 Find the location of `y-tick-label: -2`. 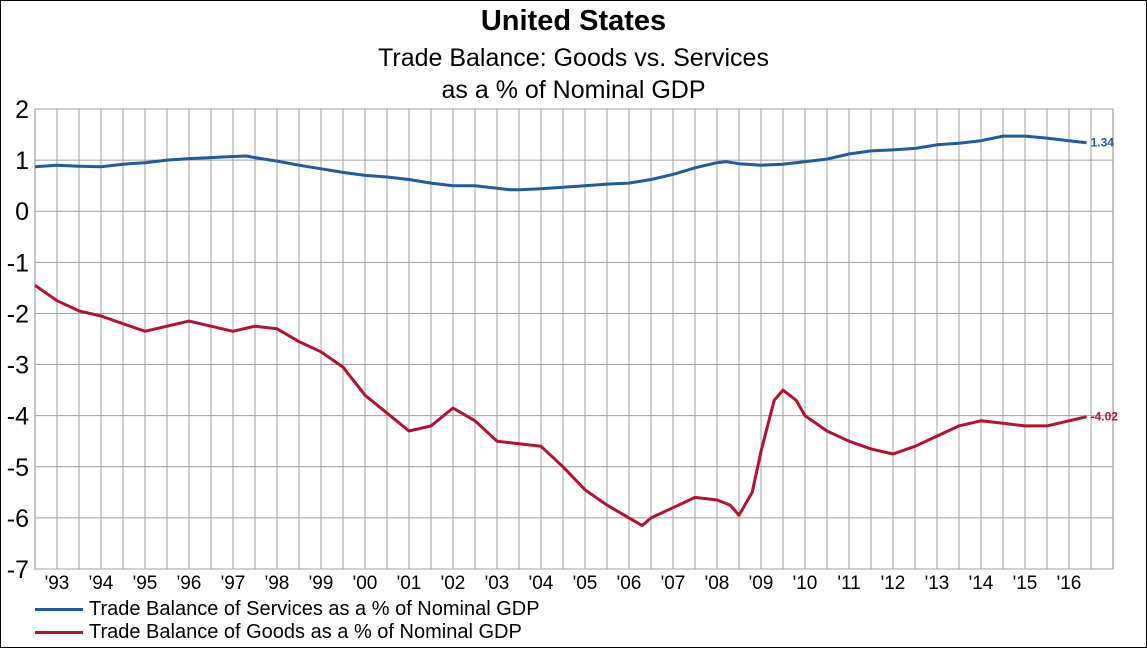

y-tick-label: -2 is located at coordinates (18, 314).